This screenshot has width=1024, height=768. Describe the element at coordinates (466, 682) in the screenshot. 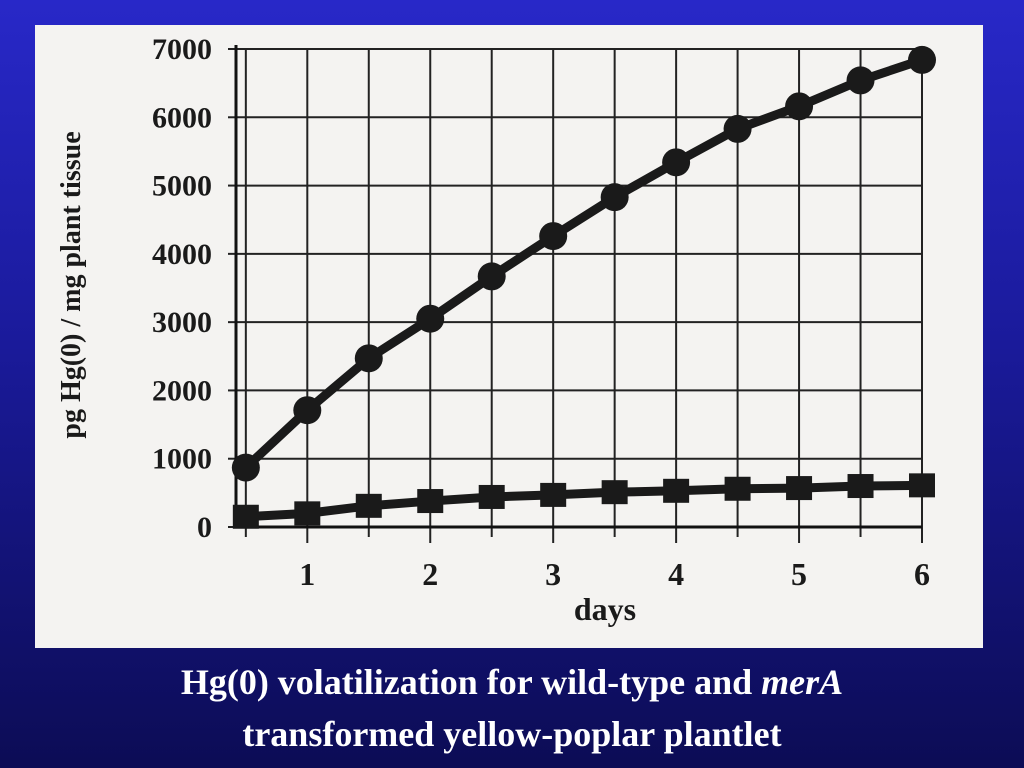

I see `caption-text: Hg(0) volatilization for wild-type and` at that location.